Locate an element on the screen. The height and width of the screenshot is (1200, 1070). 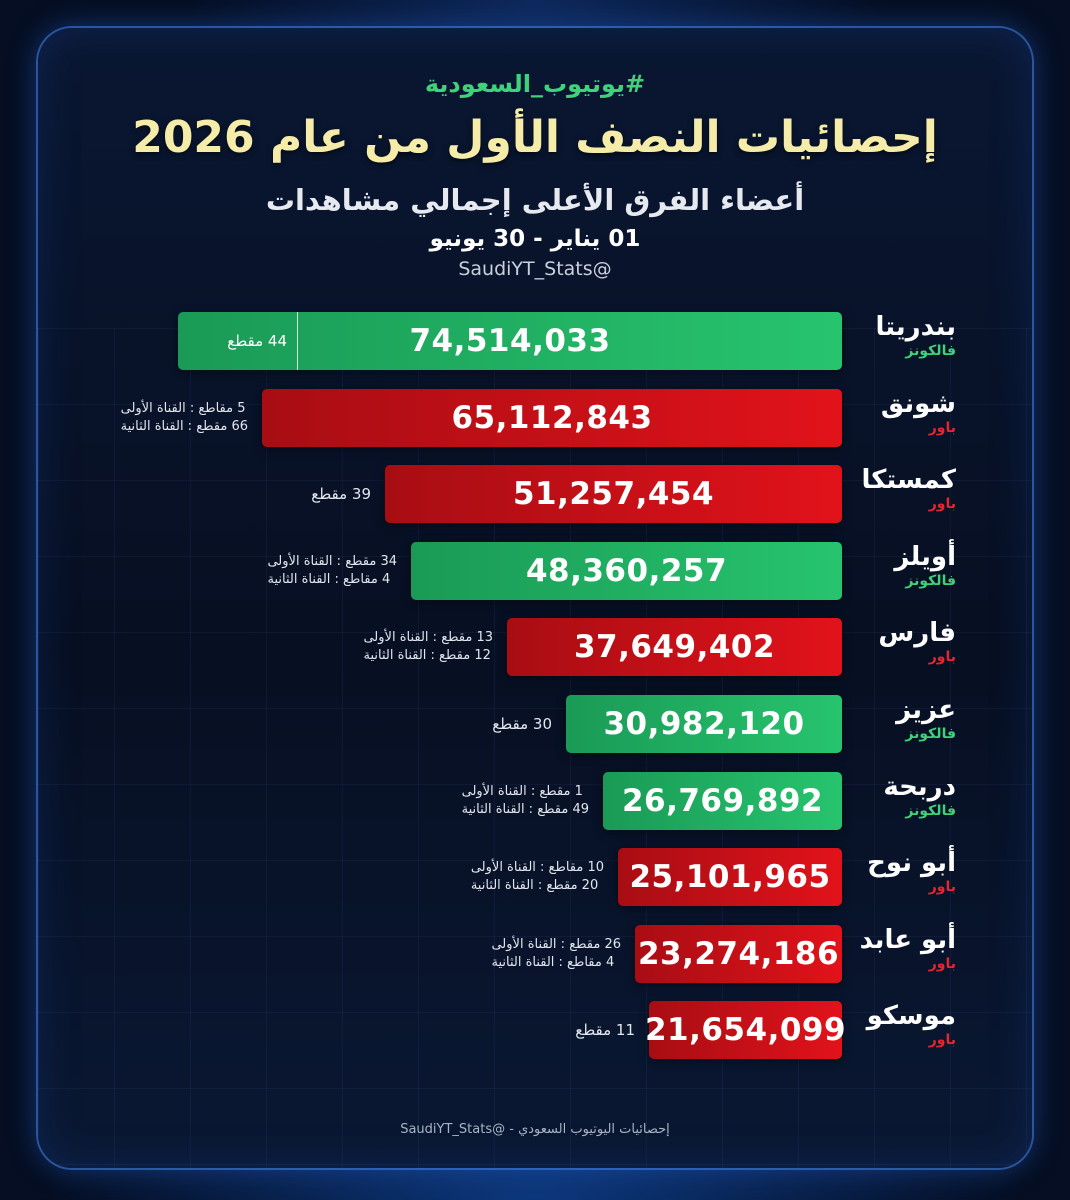
category-label: أبو عابد باور is located at coordinates (891, 949).